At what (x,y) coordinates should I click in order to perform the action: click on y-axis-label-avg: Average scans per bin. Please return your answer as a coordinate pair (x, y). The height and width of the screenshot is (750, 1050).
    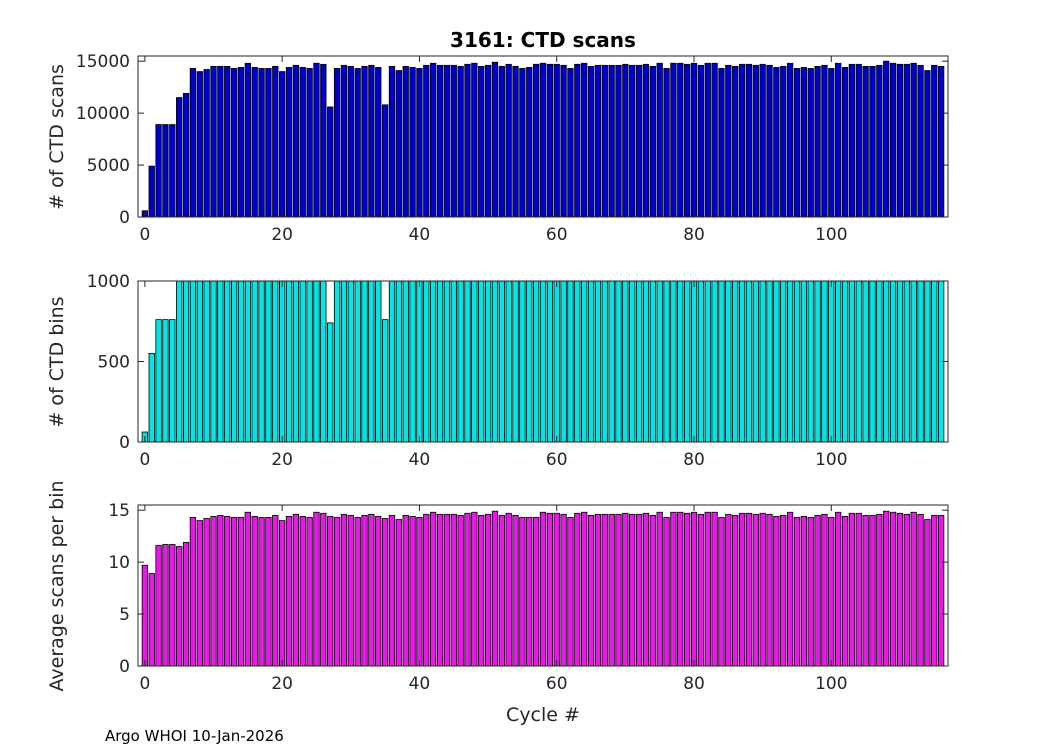
    Looking at the image, I should click on (57, 585).